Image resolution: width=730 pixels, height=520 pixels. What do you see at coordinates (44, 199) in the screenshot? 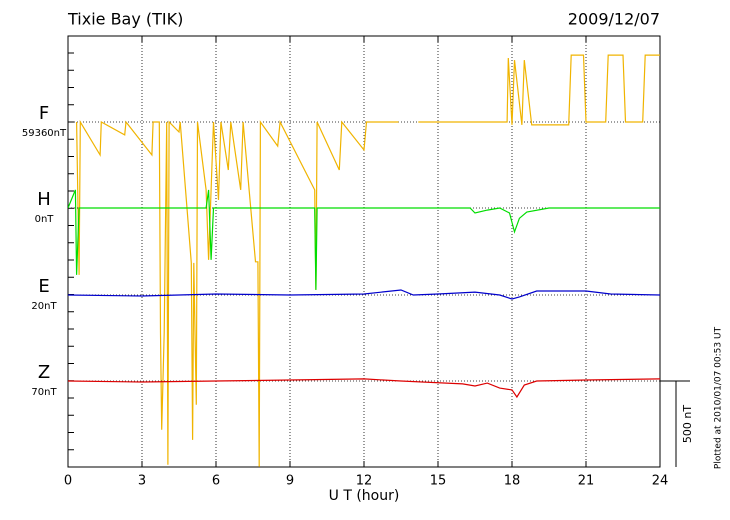
I see `series-name: H` at bounding box center [44, 199].